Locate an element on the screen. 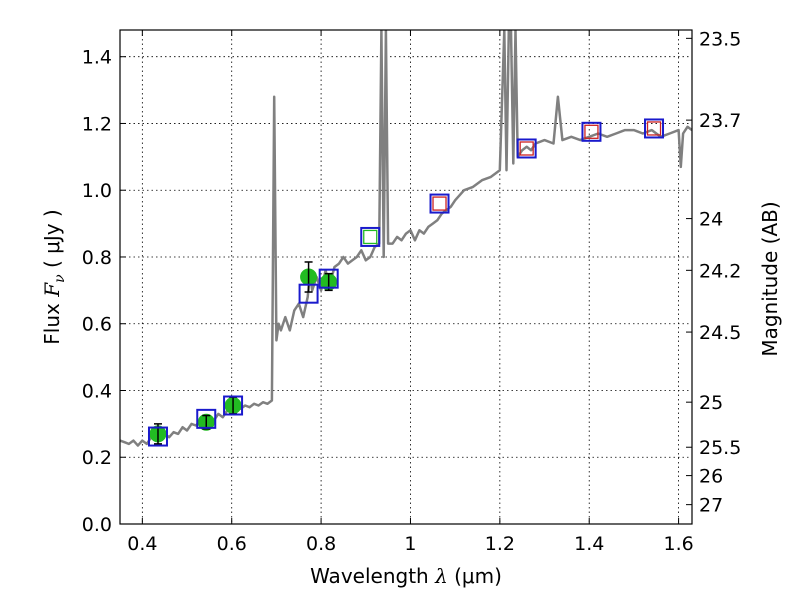  x-tick-label: 0.4 is located at coordinates (142, 544).